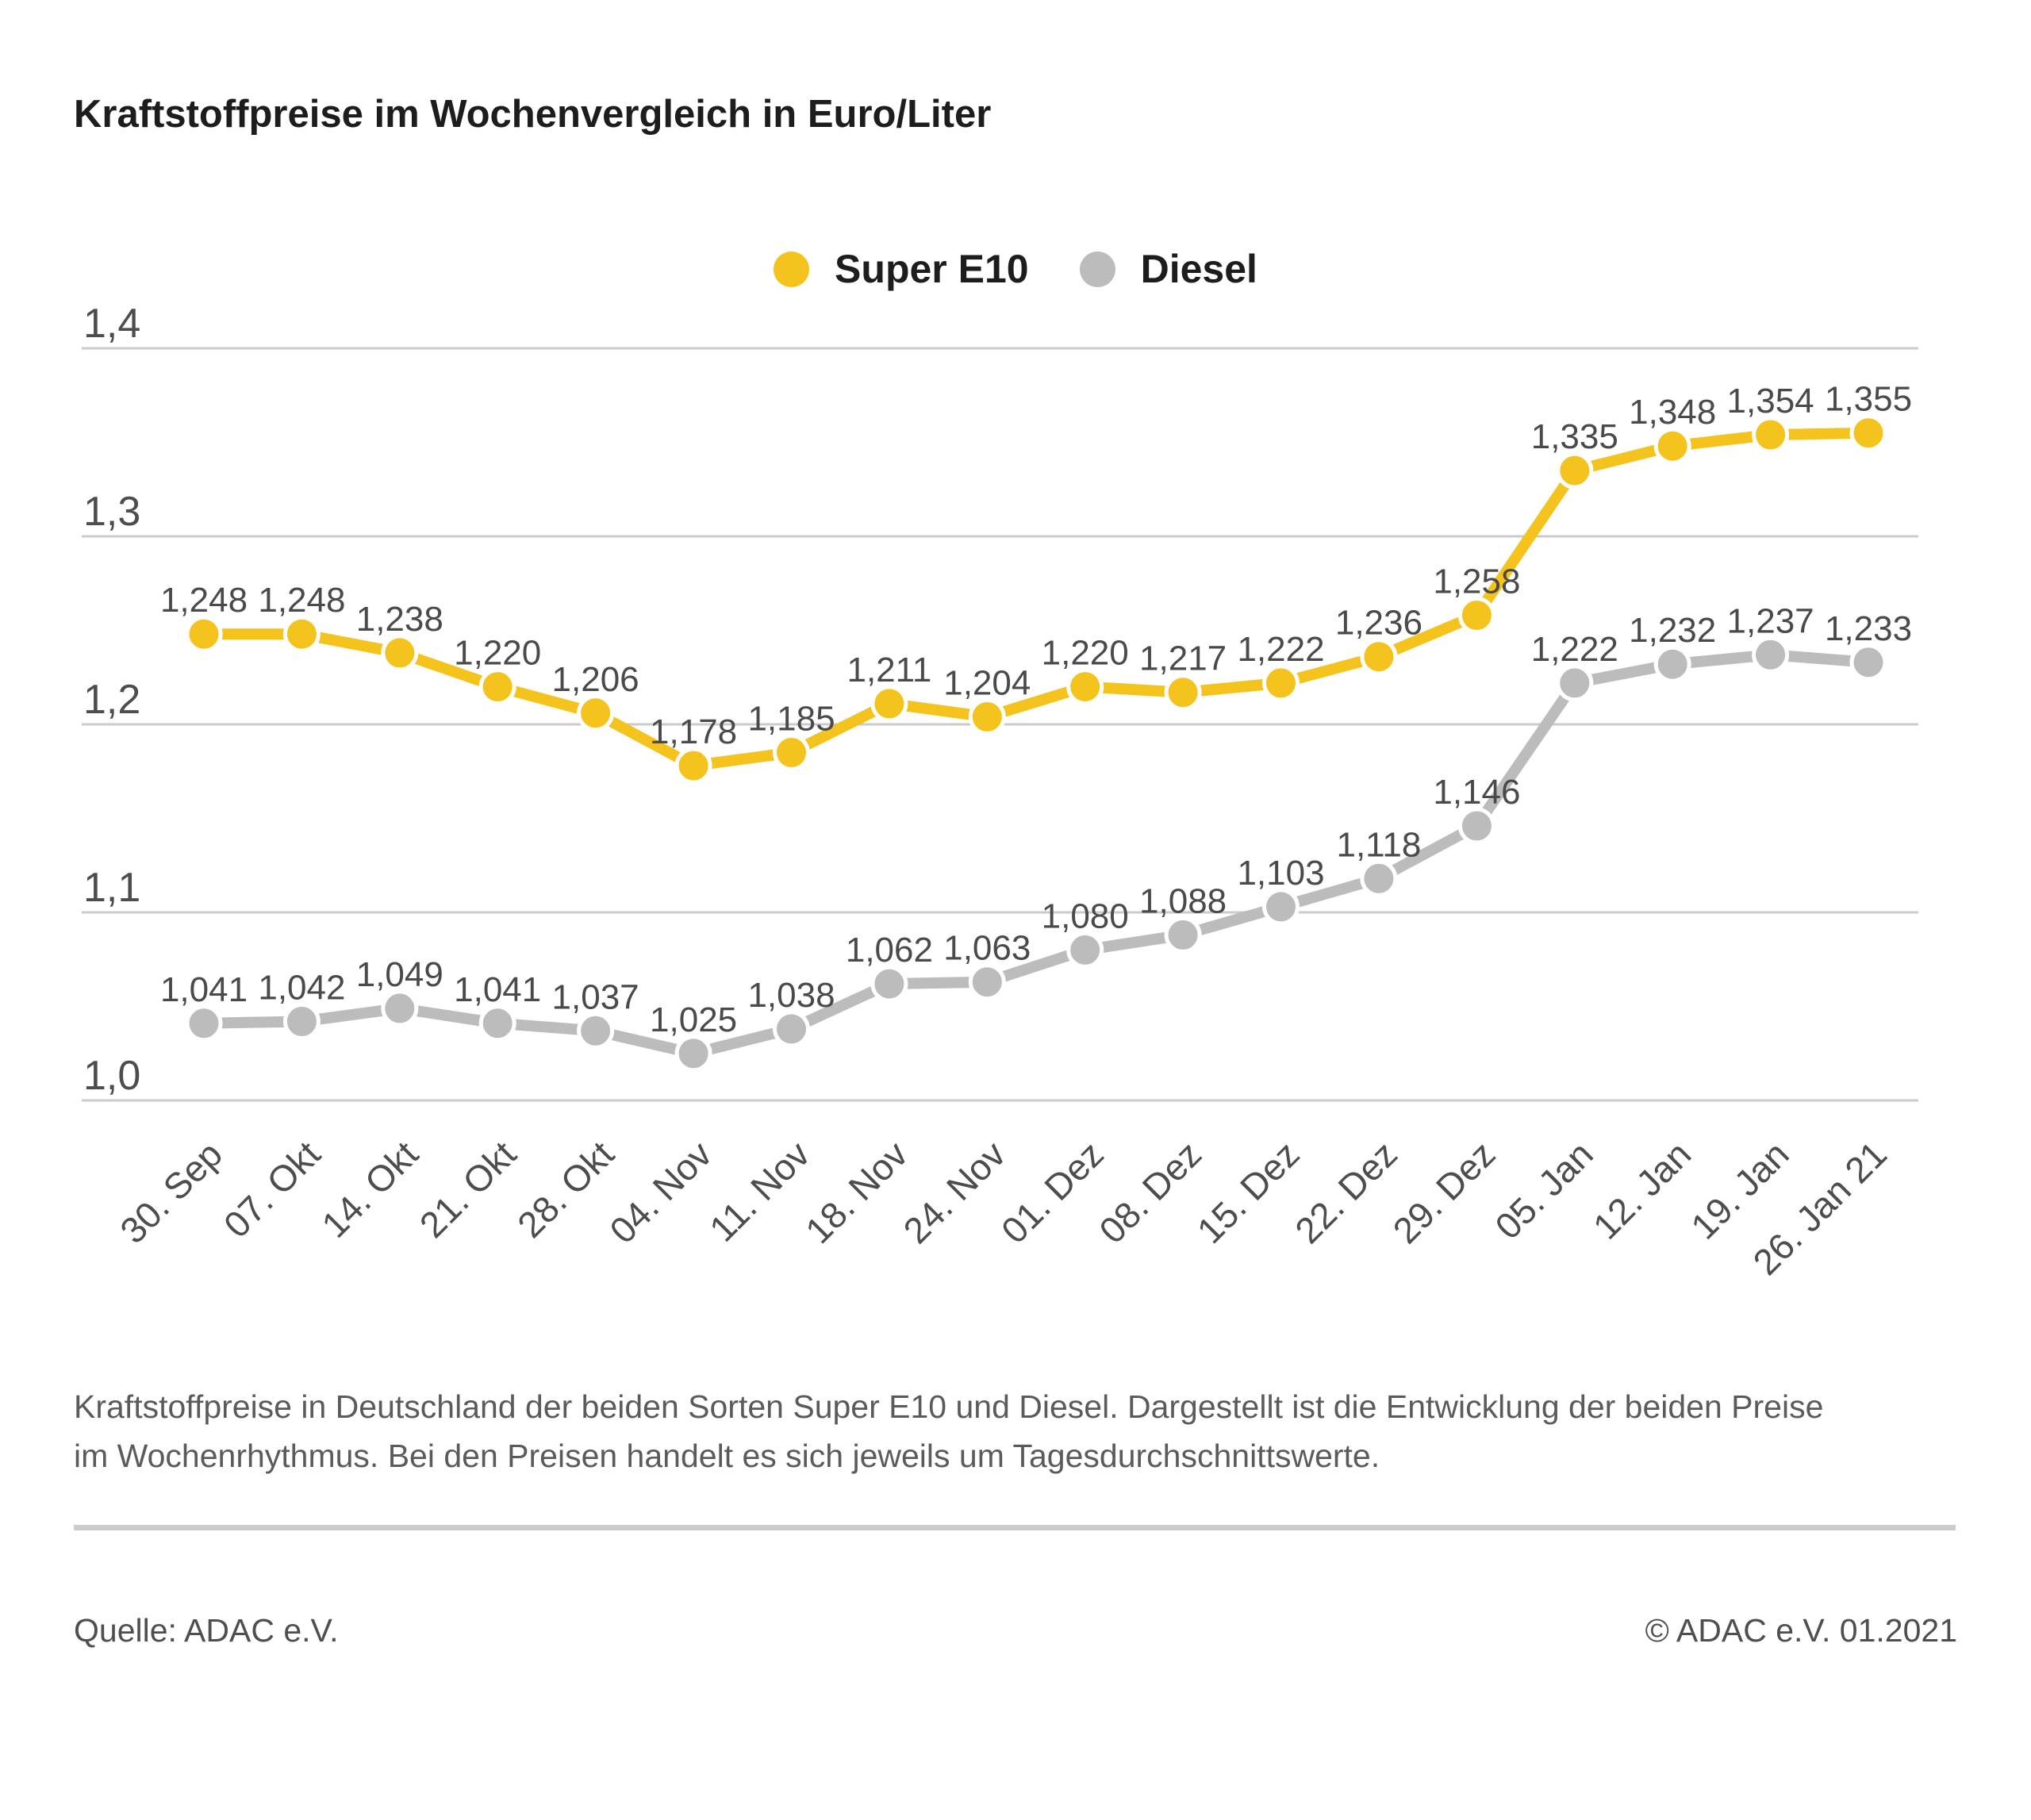 The image size is (2031, 1820). Describe the element at coordinates (1198, 269) in the screenshot. I see `legend-label-diesel: Diesel` at that location.